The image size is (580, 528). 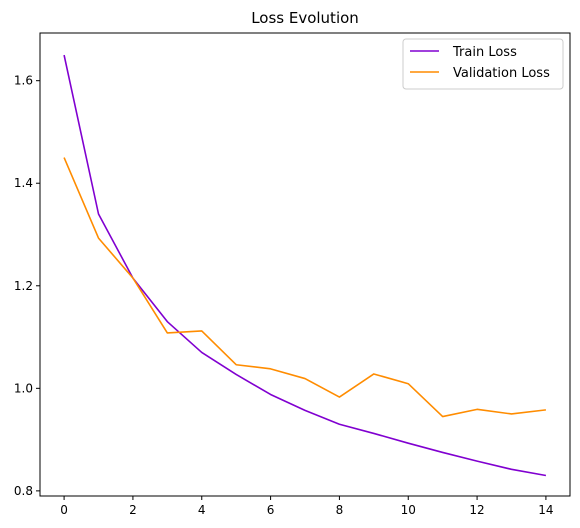 I want to click on y-axis: 0.8 1.0 1.2 1.4 1.6, so click(x=27, y=286).